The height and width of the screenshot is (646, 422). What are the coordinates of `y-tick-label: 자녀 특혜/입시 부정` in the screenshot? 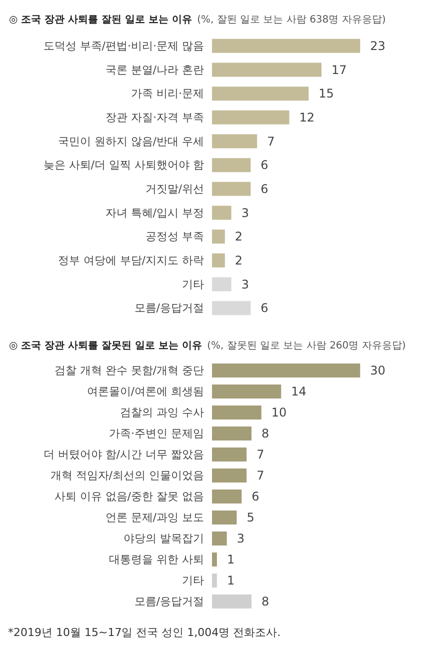 It's located at (154, 213).